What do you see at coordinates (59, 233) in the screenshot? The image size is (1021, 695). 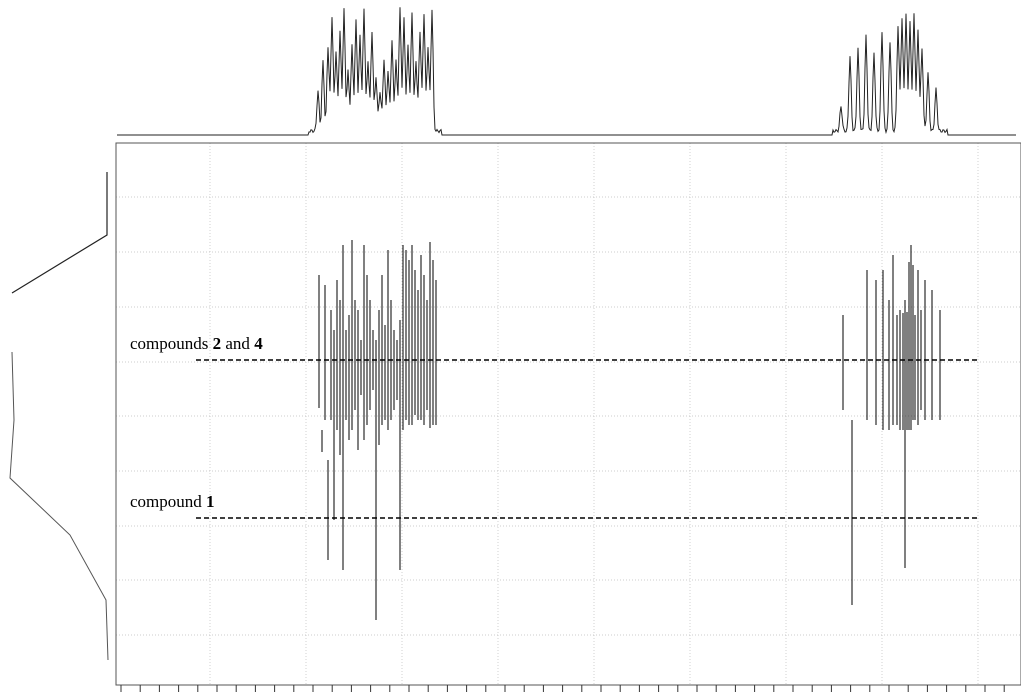 I see `side-projection-upper` at bounding box center [59, 233].